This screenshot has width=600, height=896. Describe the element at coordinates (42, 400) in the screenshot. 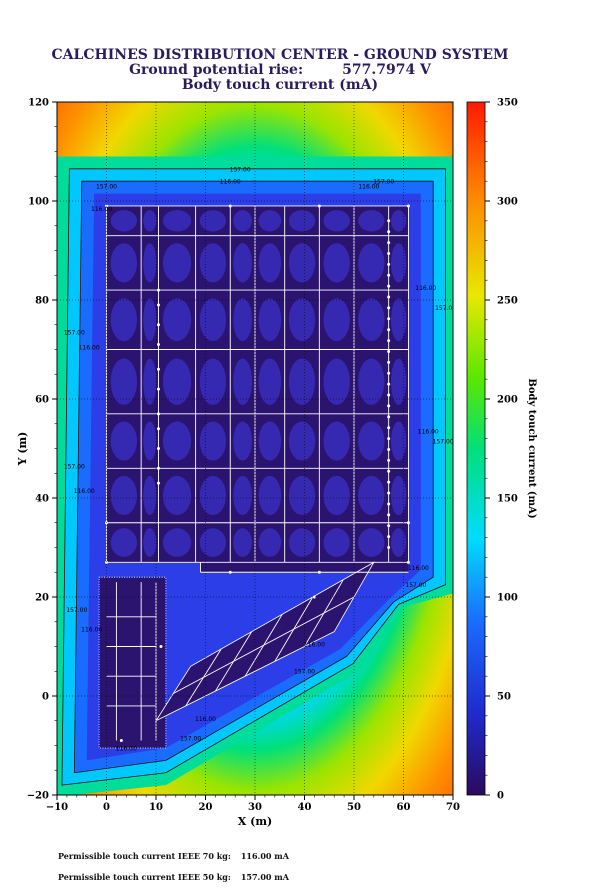

I see `y-tick-label: 60` at that location.